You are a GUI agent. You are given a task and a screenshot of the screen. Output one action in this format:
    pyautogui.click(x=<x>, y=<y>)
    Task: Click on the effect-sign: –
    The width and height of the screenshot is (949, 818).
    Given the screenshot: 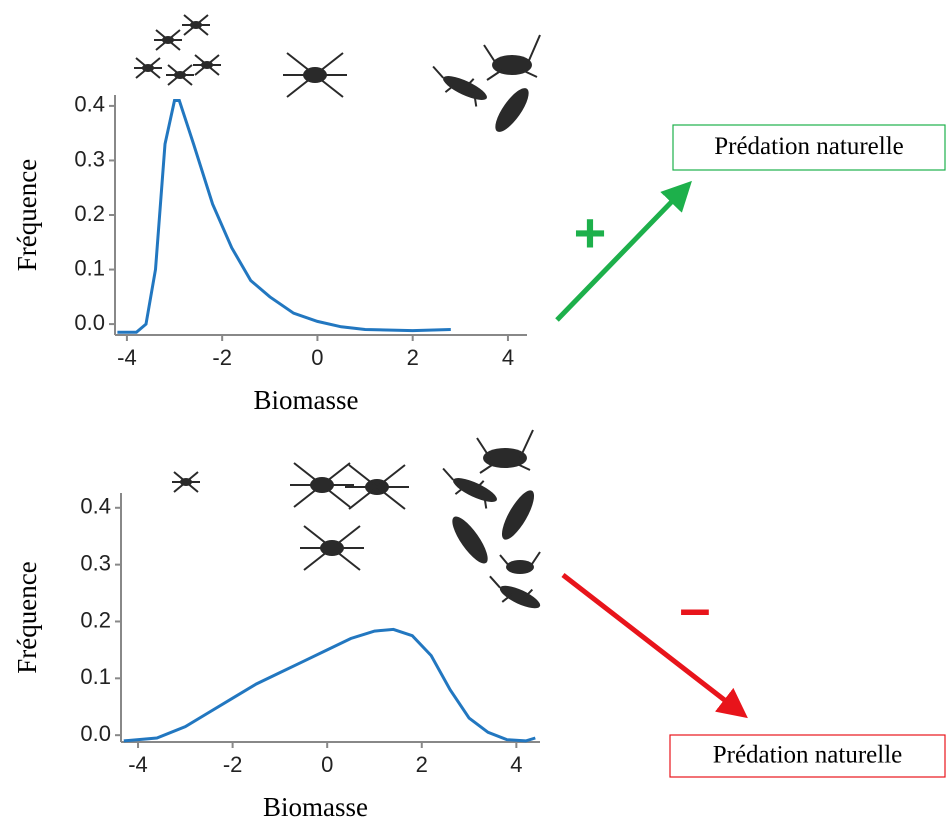 What is the action you would take?
    pyautogui.click(x=694, y=607)
    